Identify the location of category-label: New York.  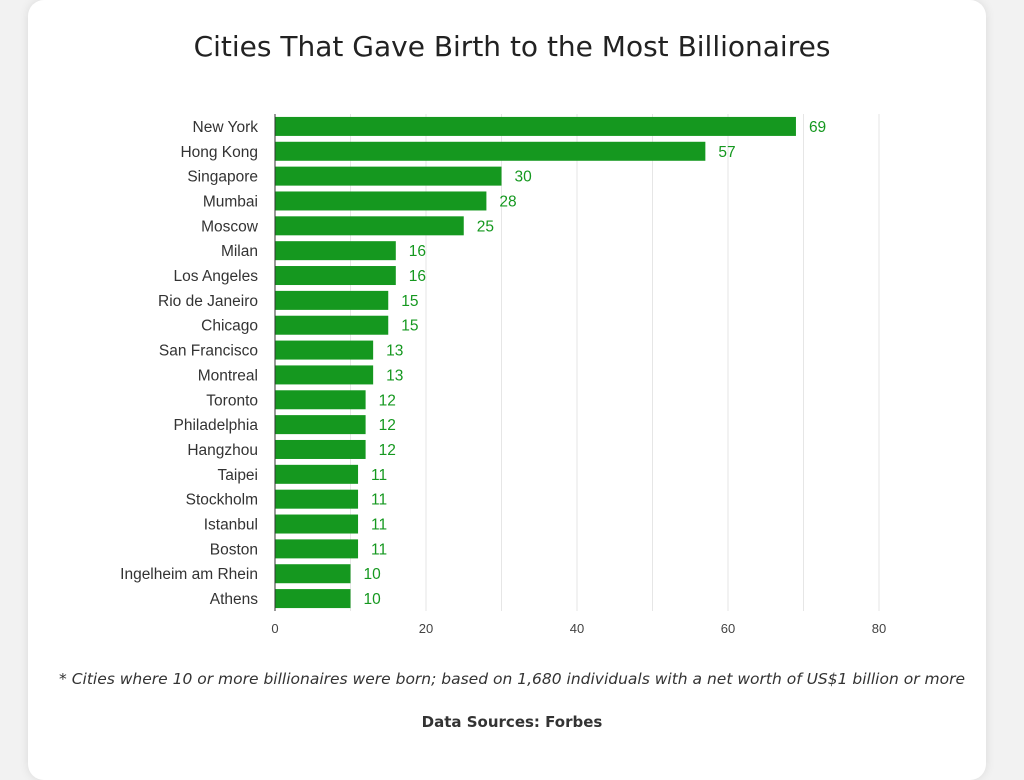
(226, 127).